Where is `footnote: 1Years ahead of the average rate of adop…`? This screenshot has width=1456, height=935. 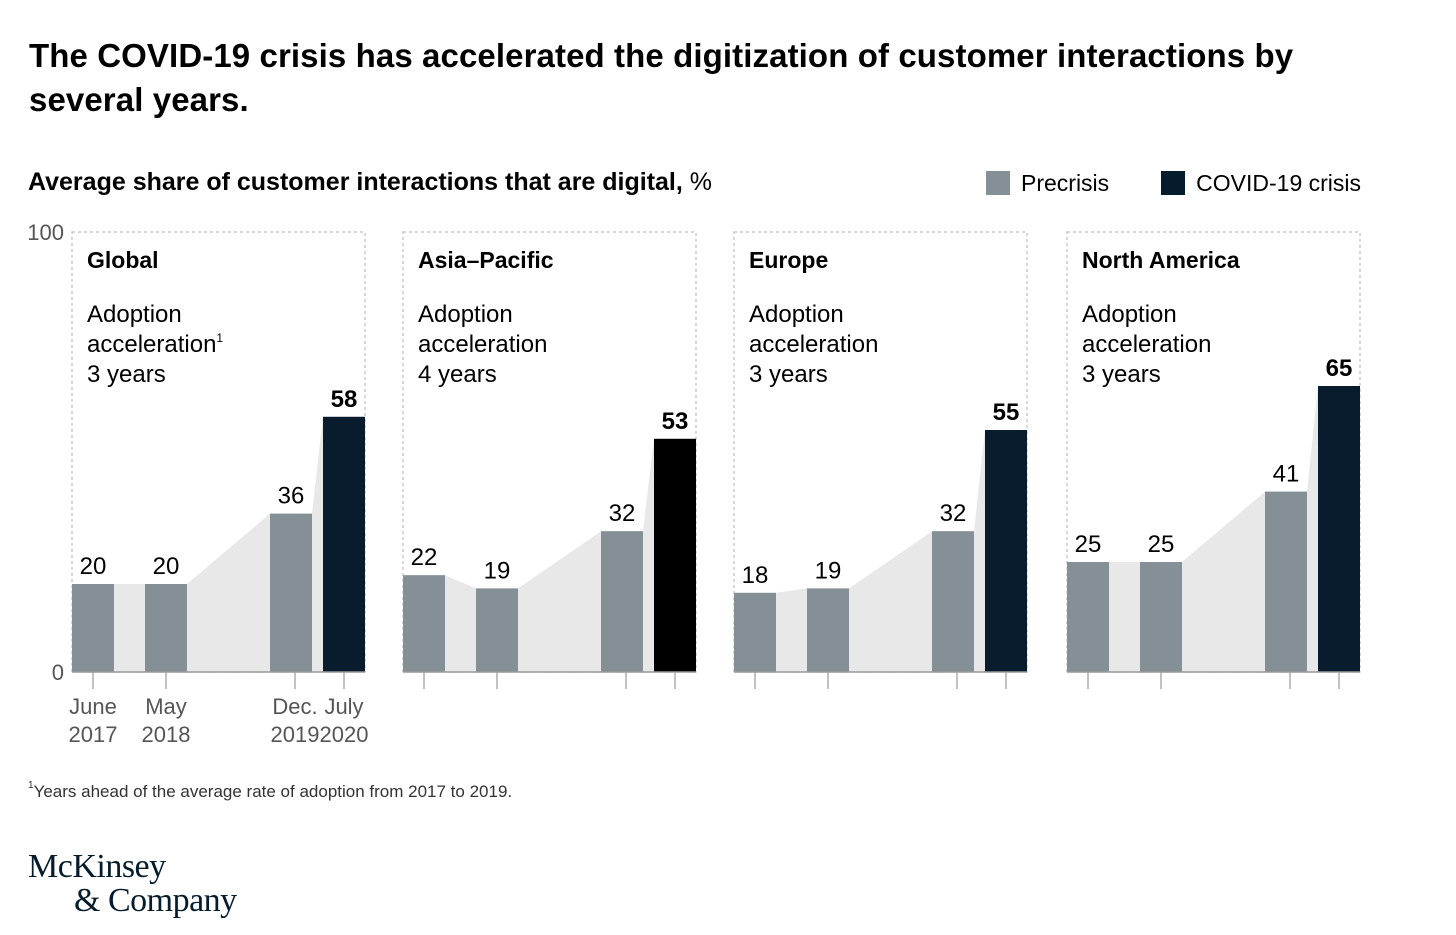 footnote: 1Years ahead of the average rate of adop… is located at coordinates (270, 791).